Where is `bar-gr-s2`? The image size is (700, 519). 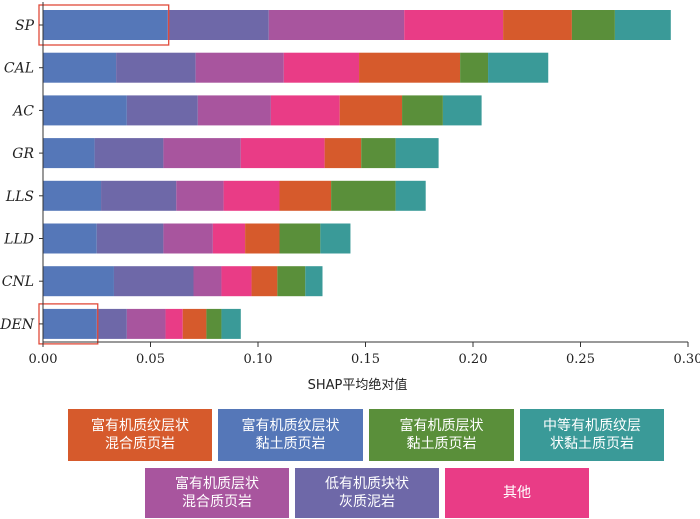
bar-gr-s2 is located at coordinates (202, 153).